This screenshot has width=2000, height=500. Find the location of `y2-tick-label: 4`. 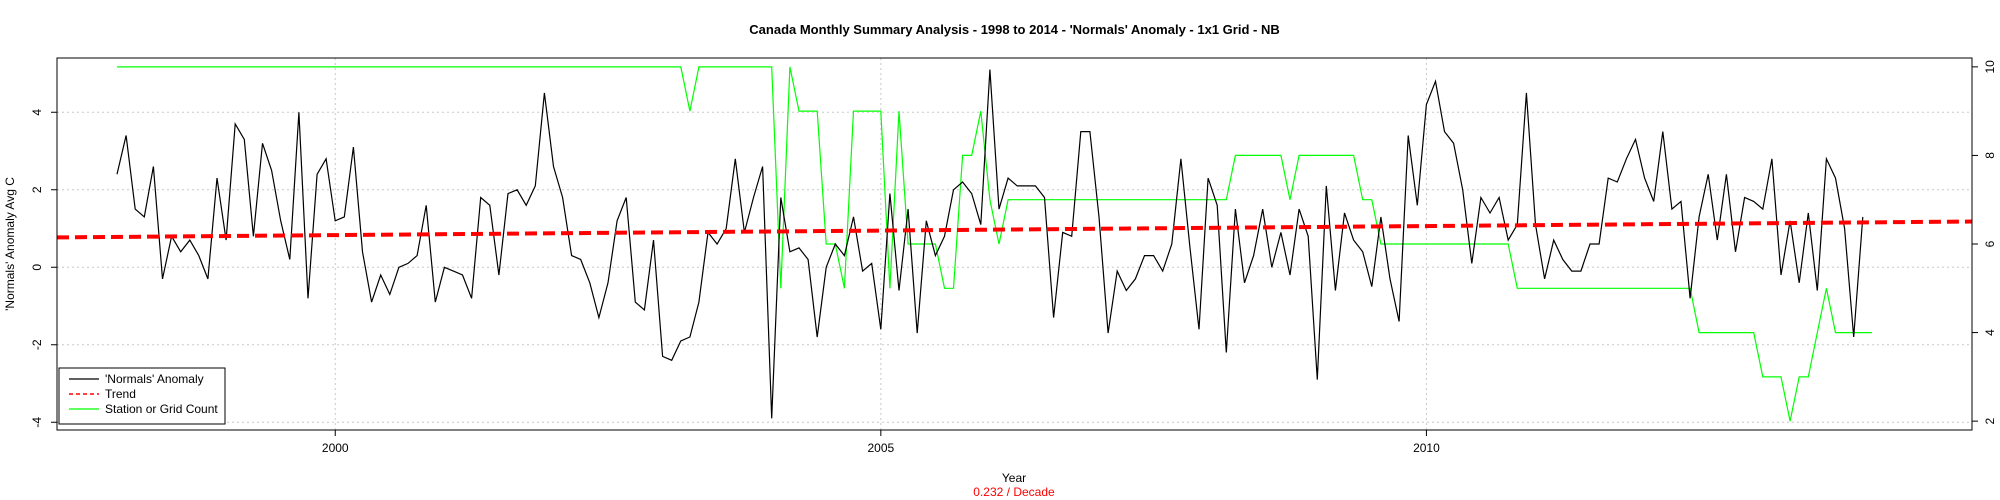

y2-tick-label: 4 is located at coordinates (1990, 332).